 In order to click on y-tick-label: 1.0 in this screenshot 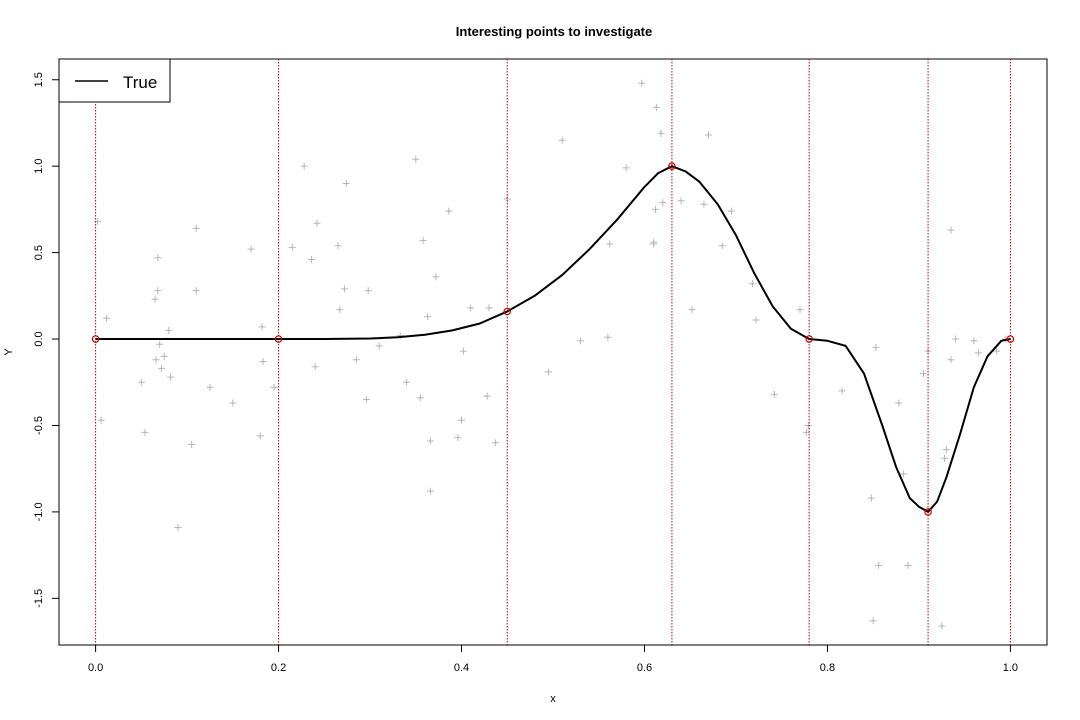, I will do `click(39, 166)`.